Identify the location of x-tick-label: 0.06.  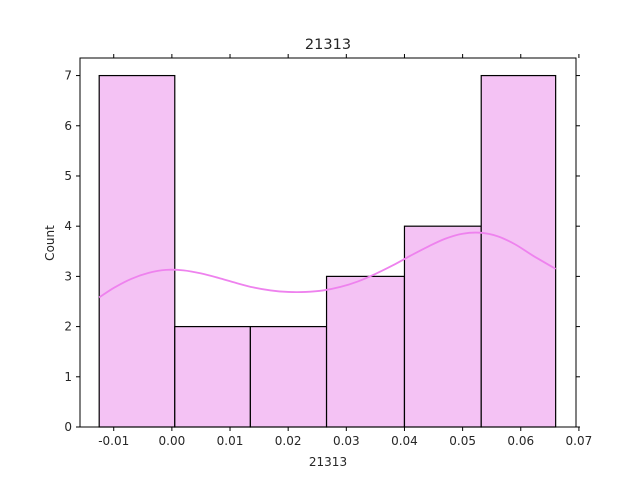
(520, 441).